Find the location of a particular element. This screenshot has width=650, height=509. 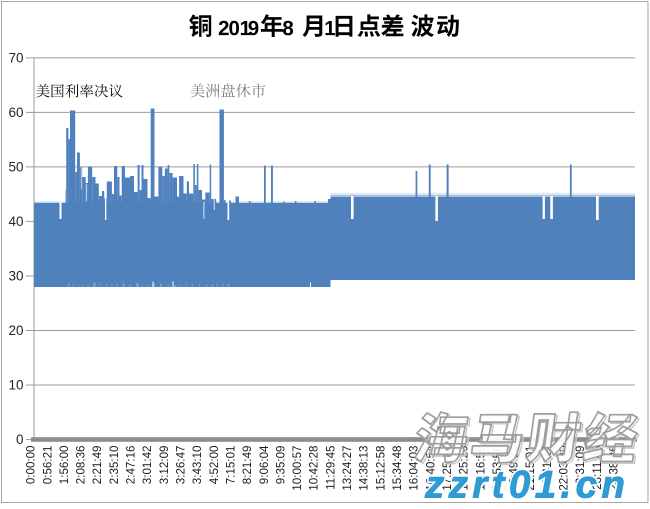

svg-text: 15:12:58 is located at coordinates (380, 468).